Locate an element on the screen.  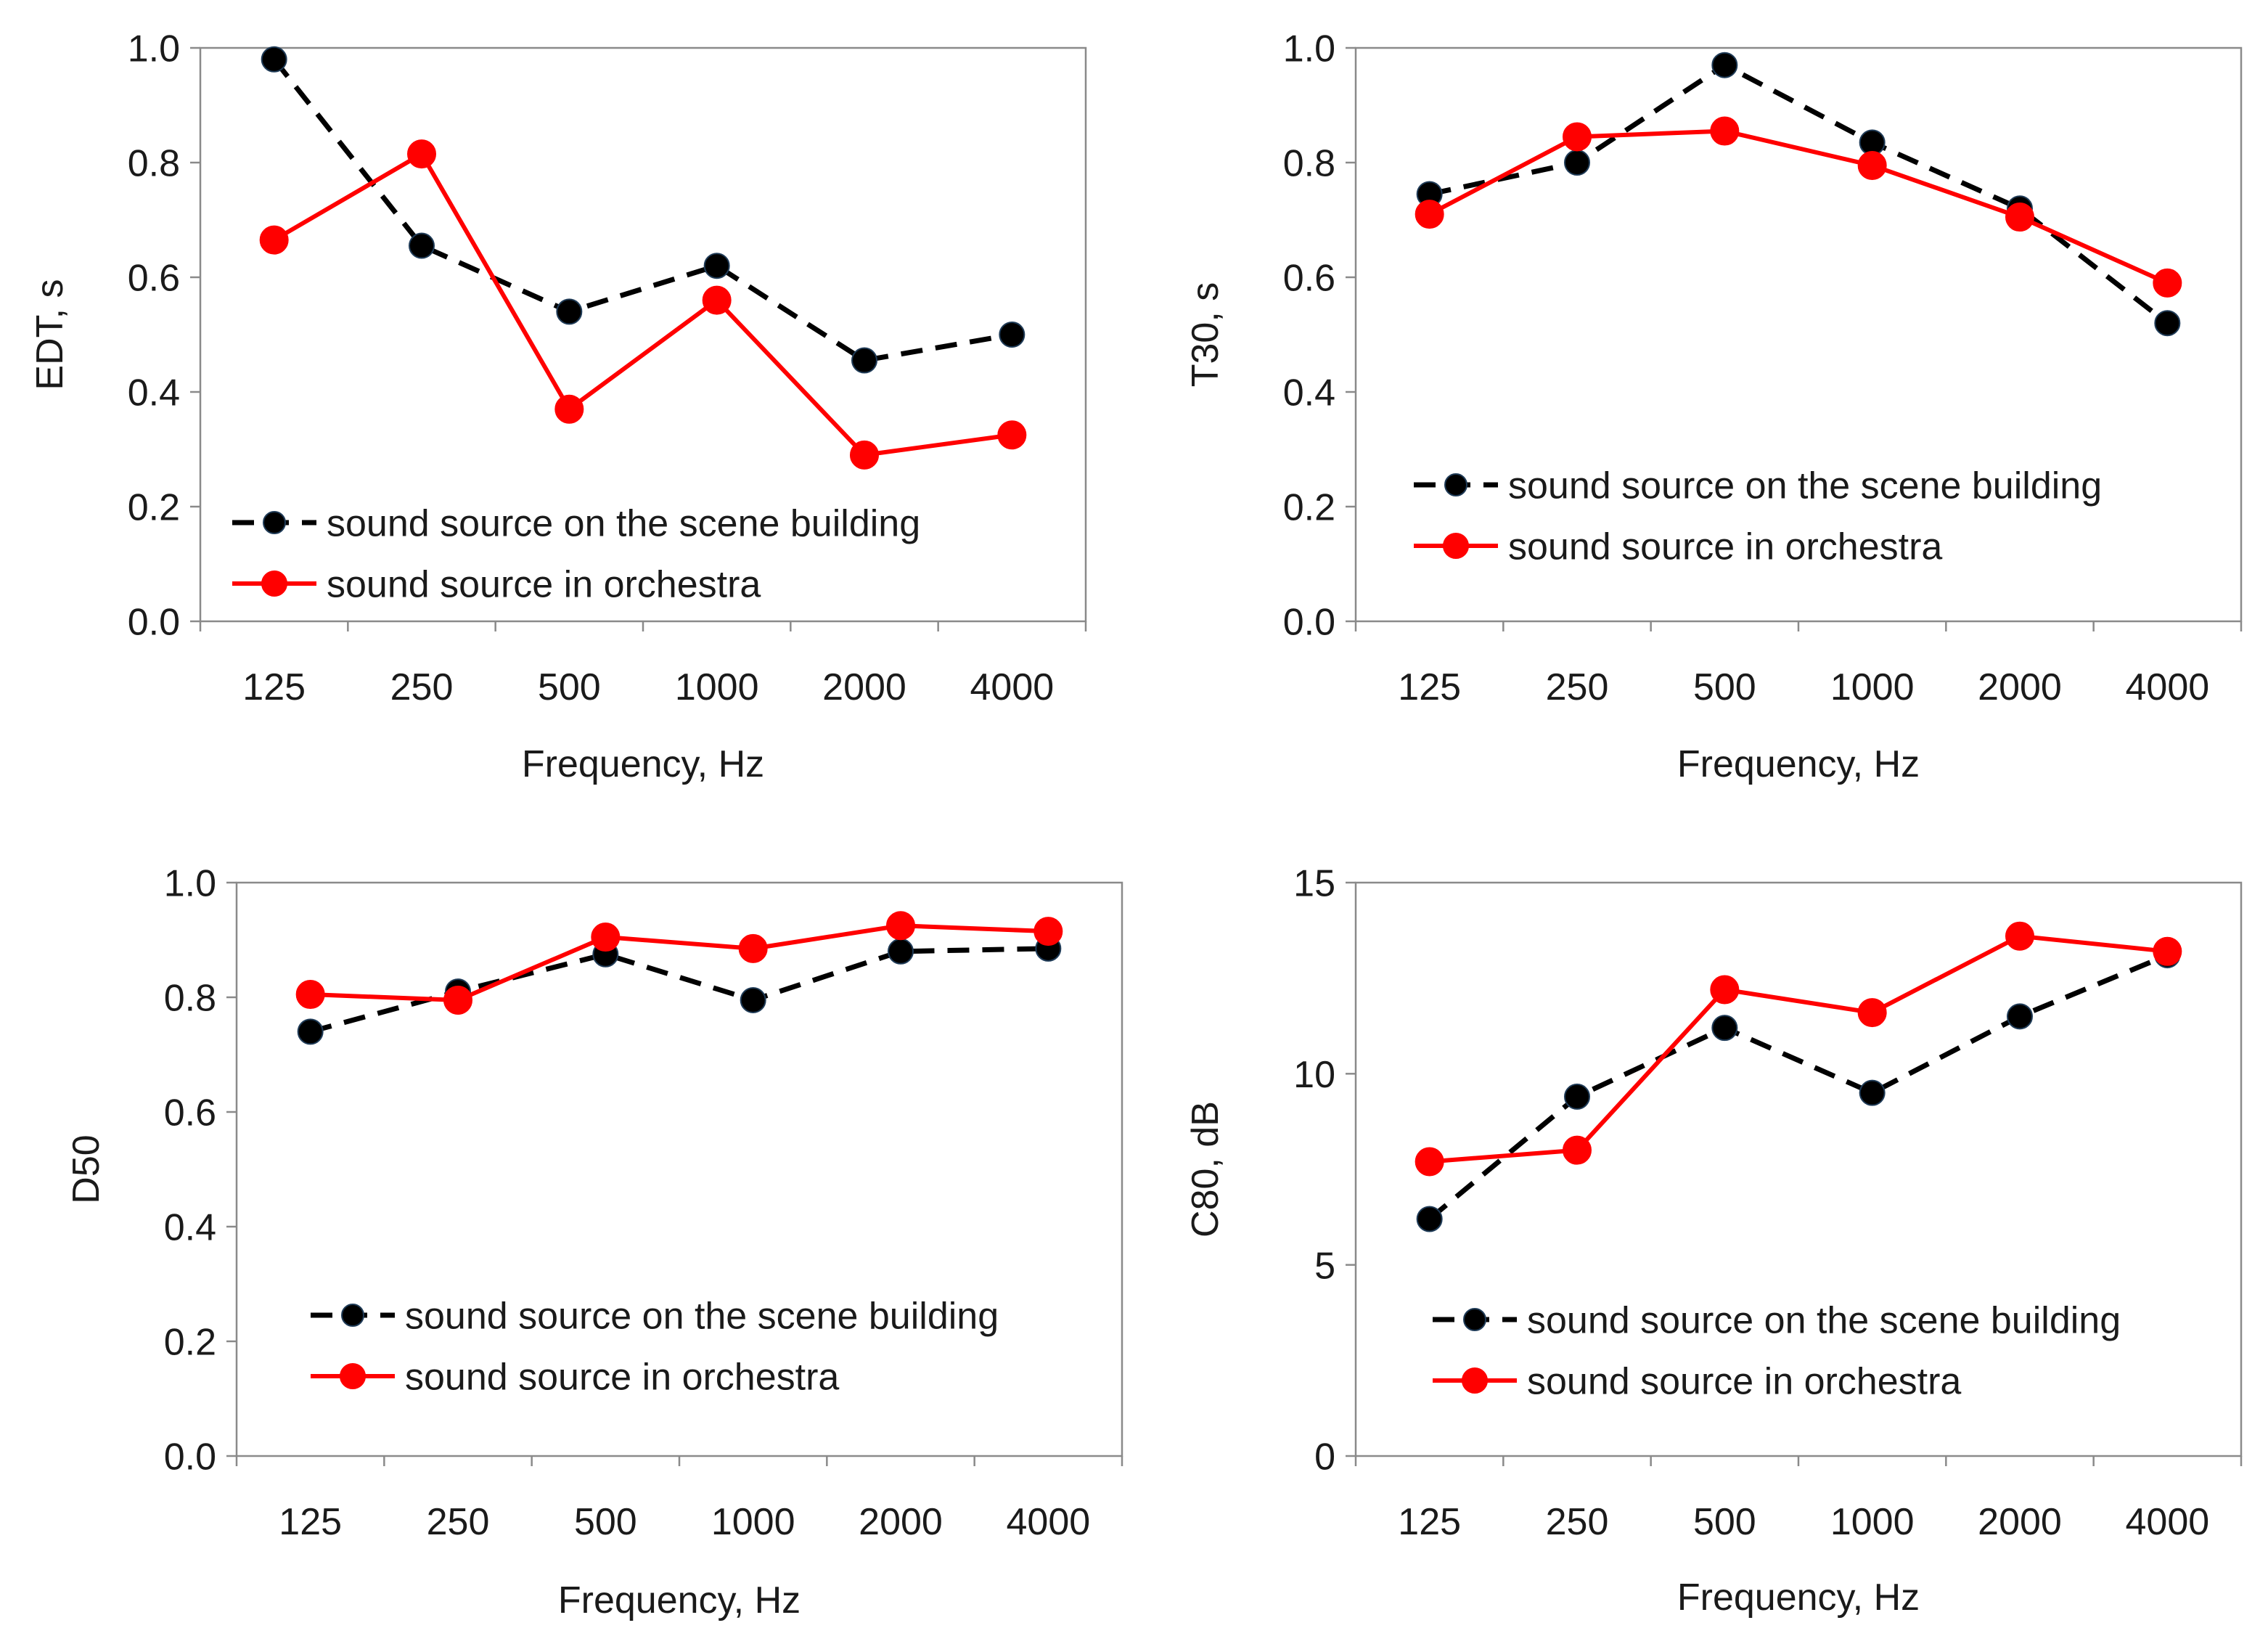
y-tick-label: 0 is located at coordinates (1324, 1457).